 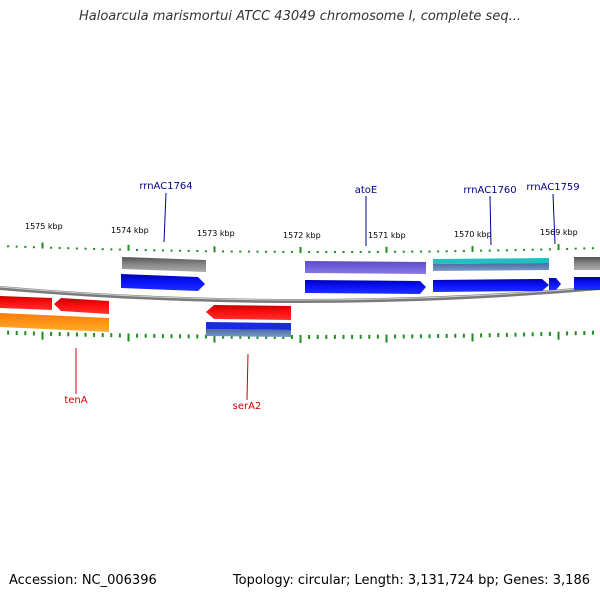 What do you see at coordinates (216, 233) in the screenshot?
I see `scale-label-1573: 1573 kbp` at bounding box center [216, 233].